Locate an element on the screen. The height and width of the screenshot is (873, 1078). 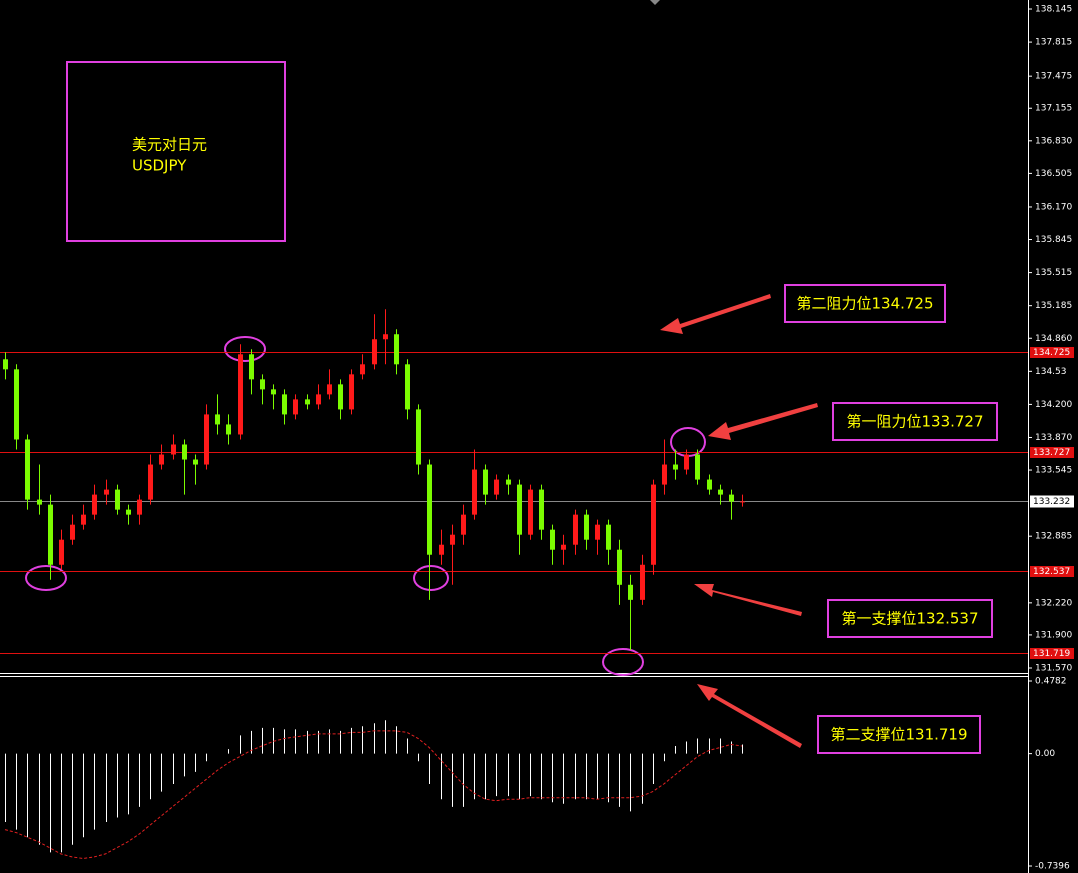
y-tick-label: 132.220 is located at coordinates (1053, 603).